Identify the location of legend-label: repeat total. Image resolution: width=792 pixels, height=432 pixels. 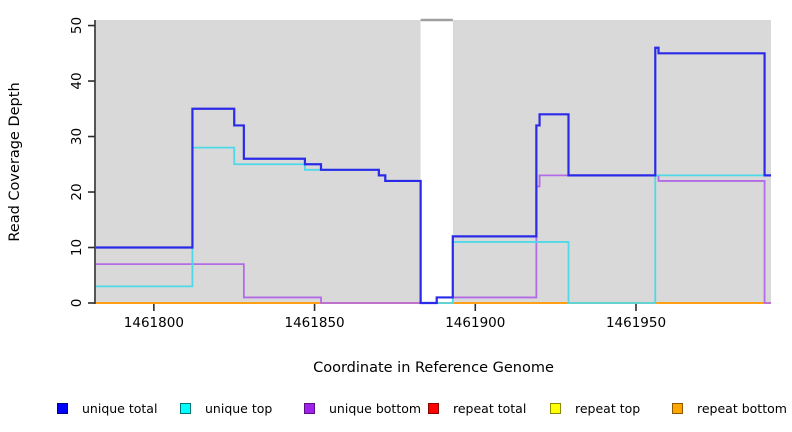
(490, 408).